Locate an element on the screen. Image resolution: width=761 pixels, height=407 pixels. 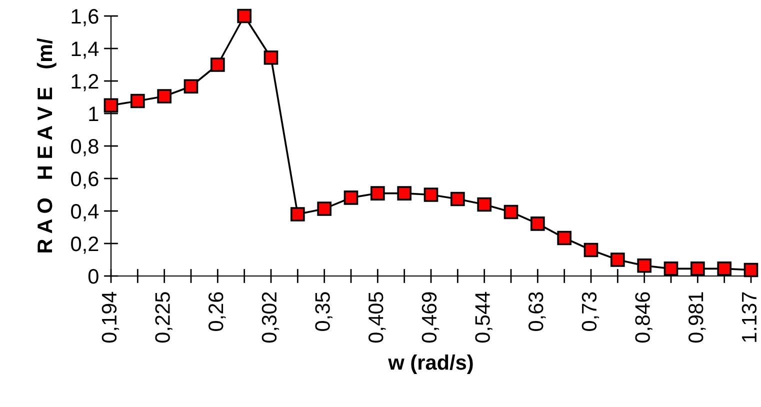
y-tick-label: 1,4 is located at coordinates (85, 50).